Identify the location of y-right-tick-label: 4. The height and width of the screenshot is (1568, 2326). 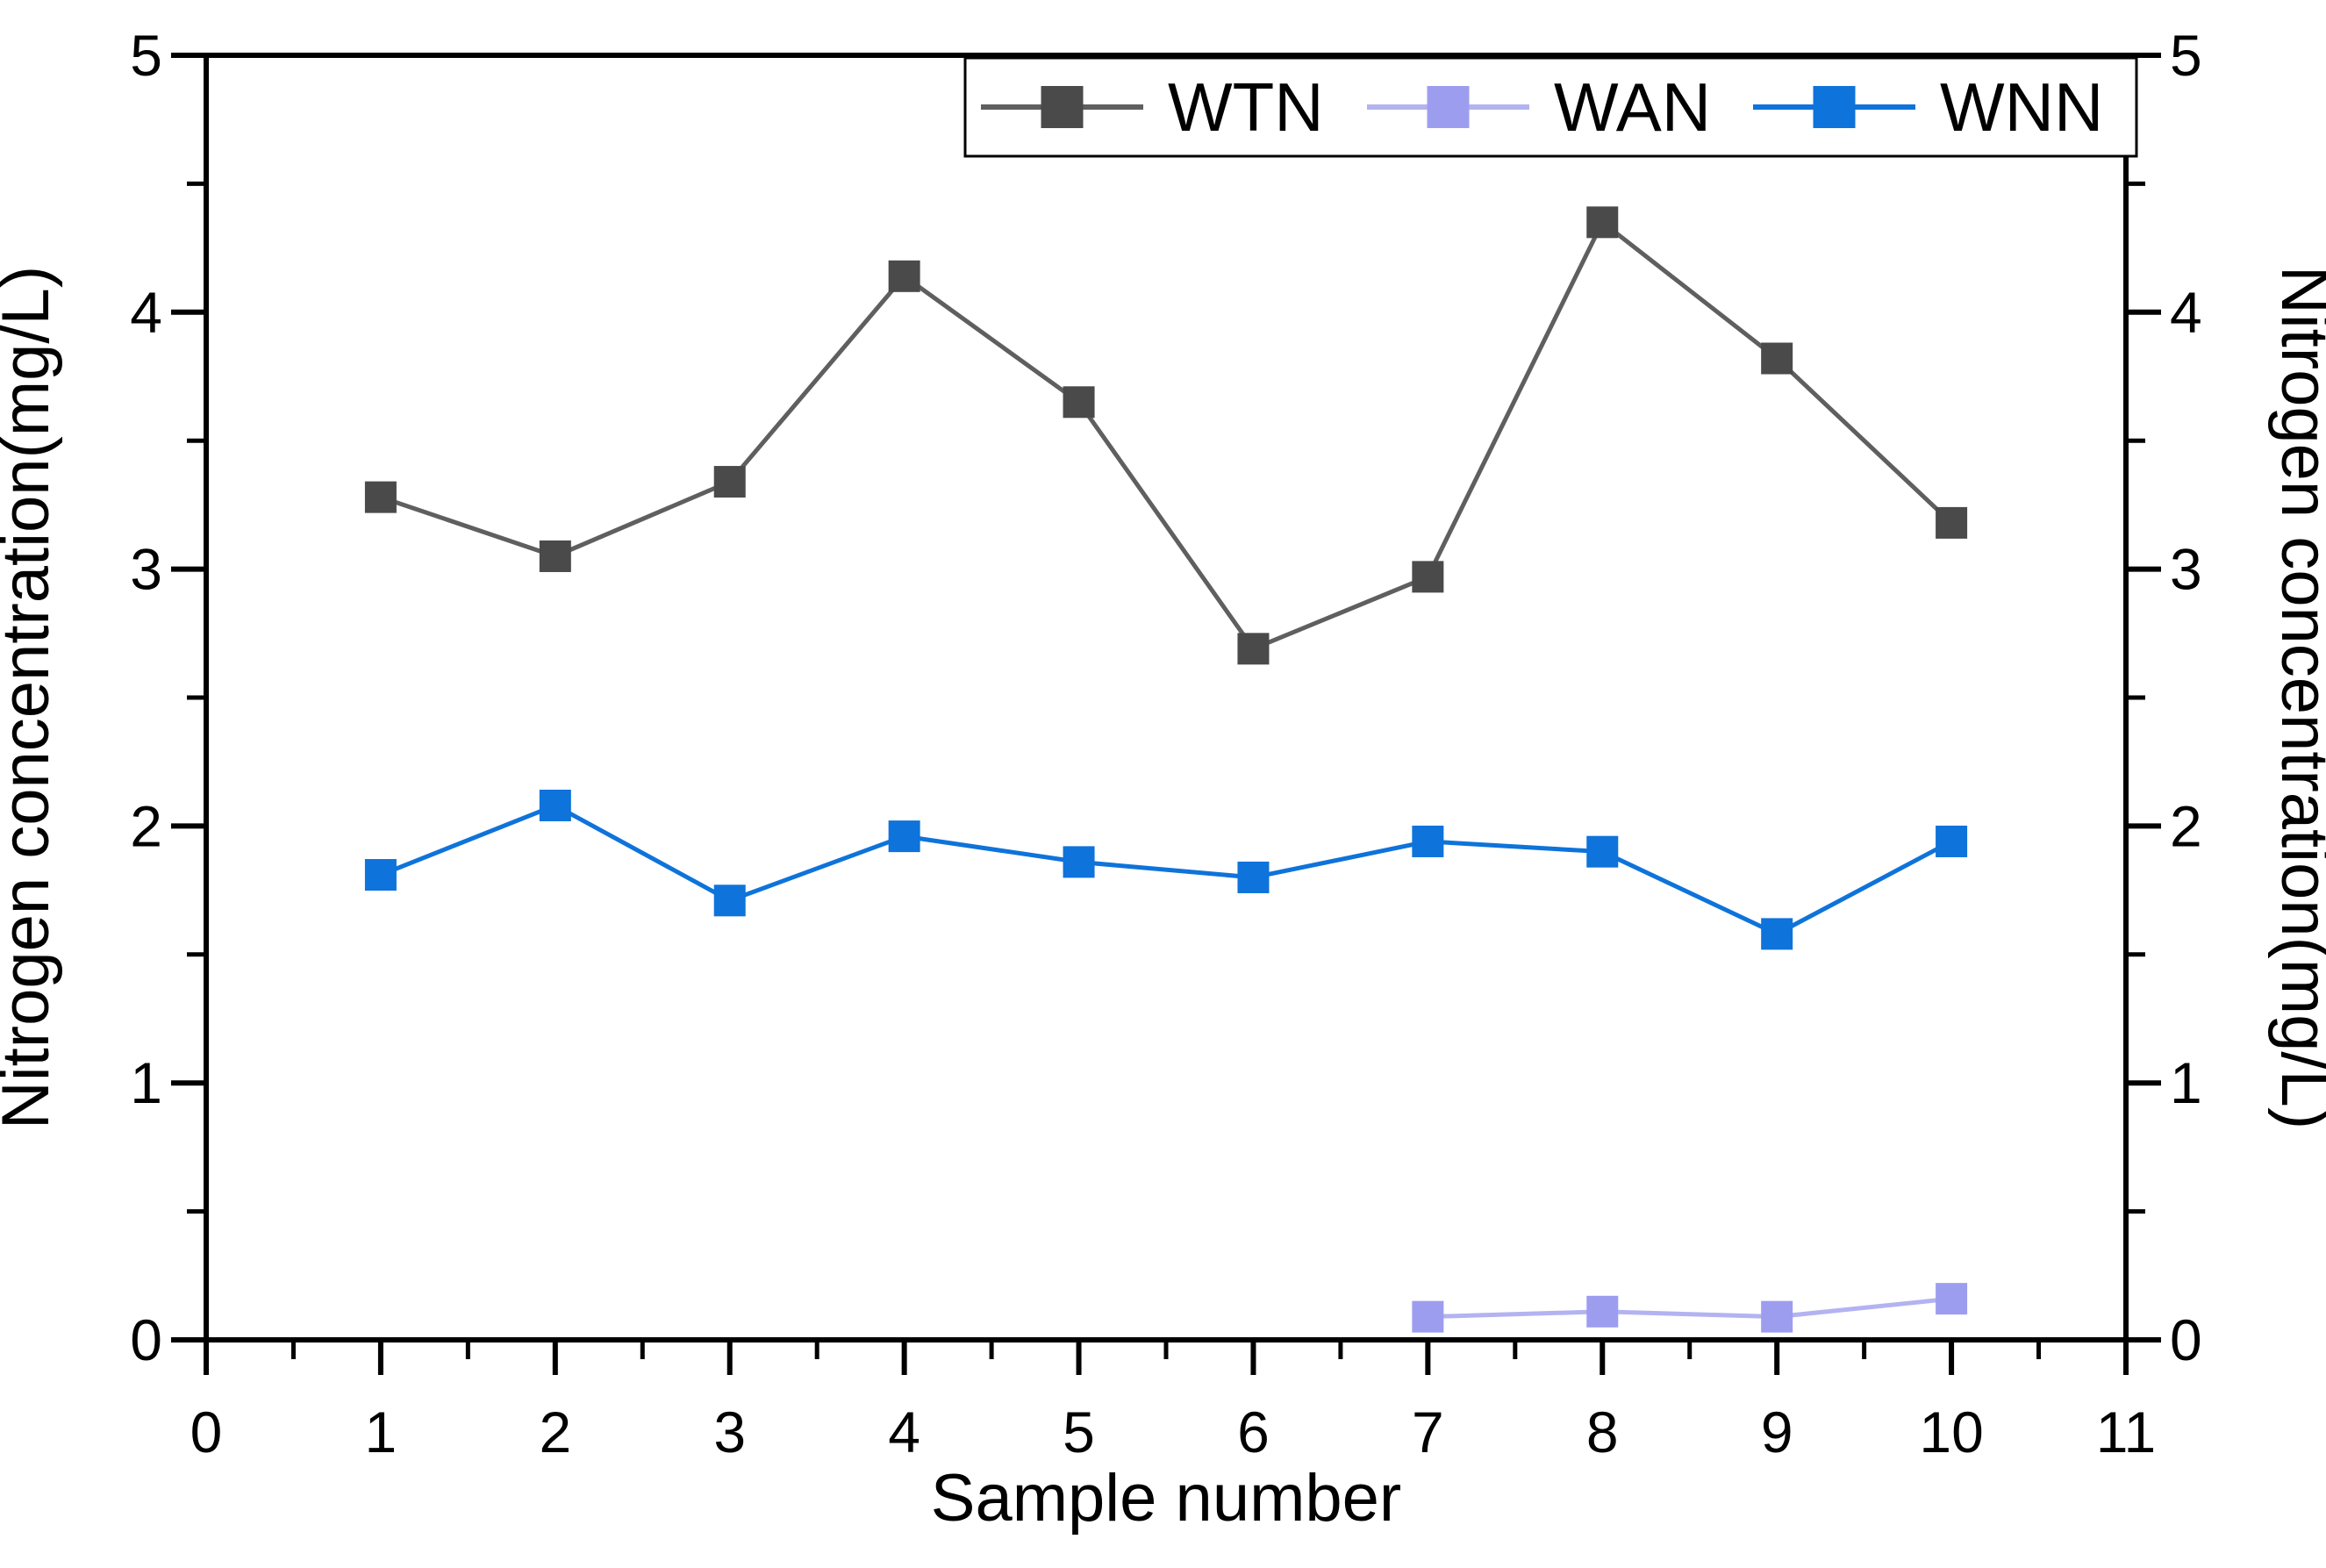
(2186, 312).